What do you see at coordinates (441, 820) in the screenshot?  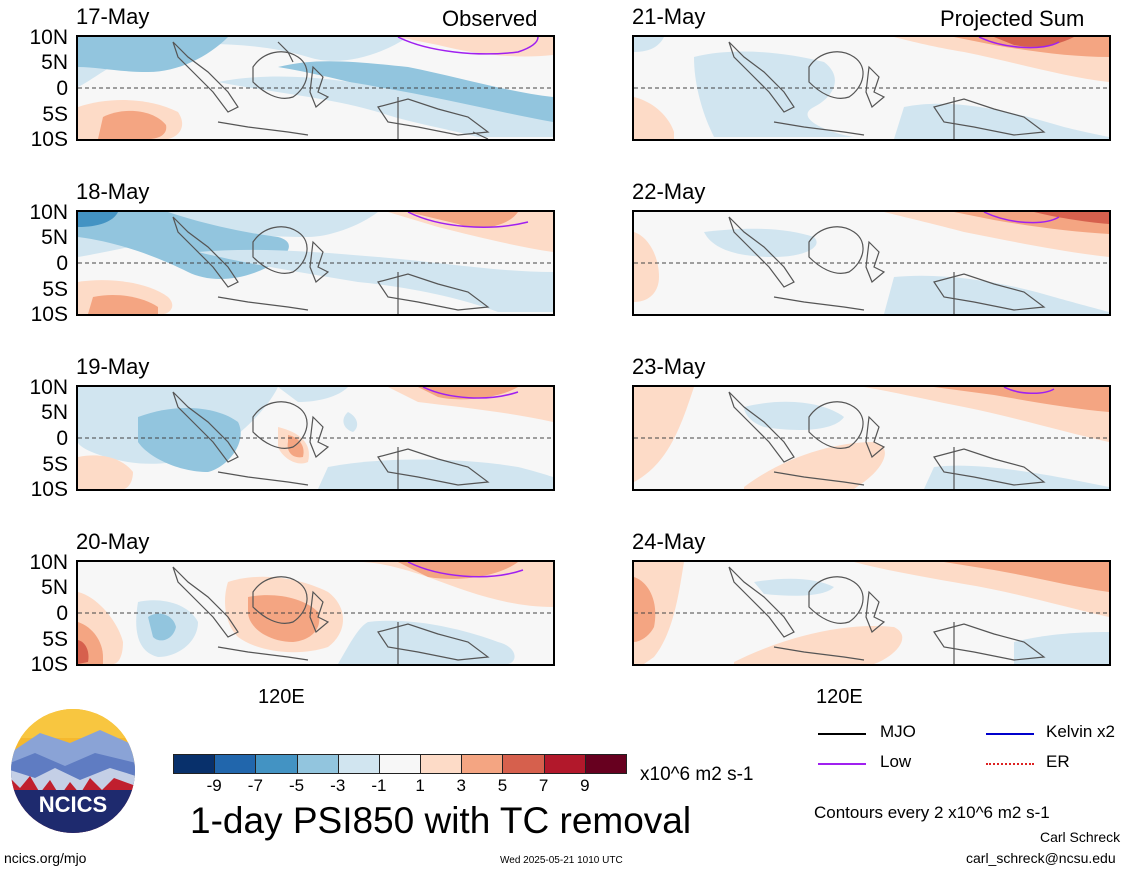 I see `main-title: 1-day PSI850 with TC removal` at bounding box center [441, 820].